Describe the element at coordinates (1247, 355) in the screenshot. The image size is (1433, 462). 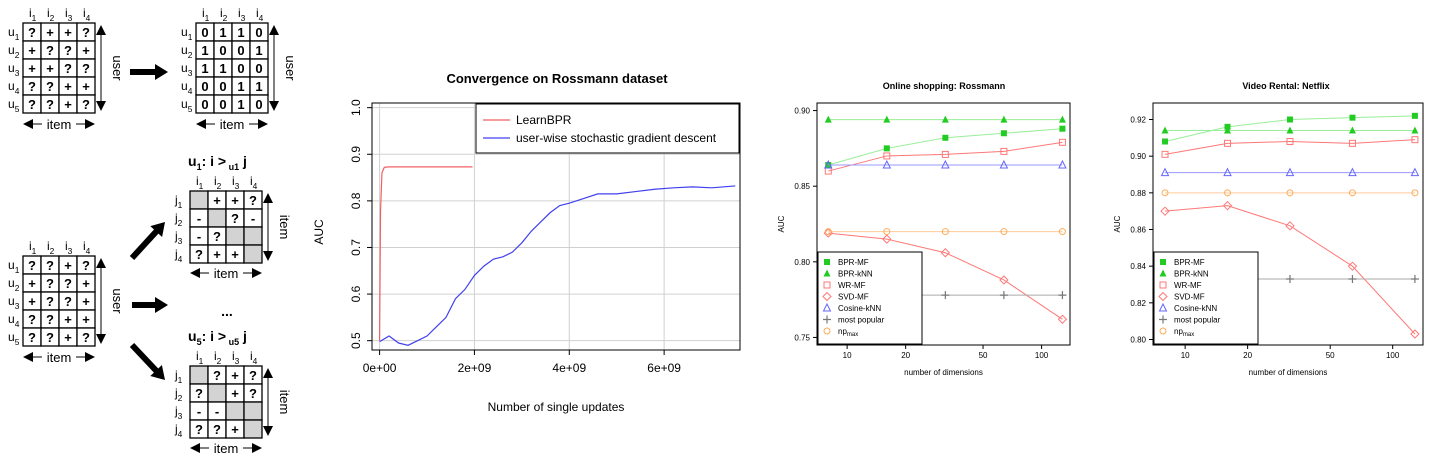
I see `x-tick-label: 20` at that location.